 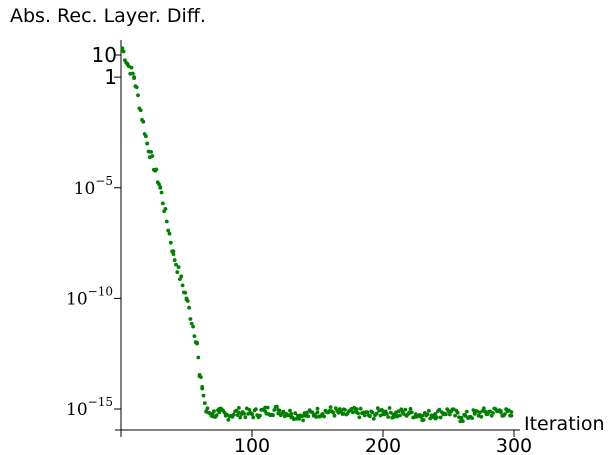 I want to click on x-tick-label: 200, so click(x=383, y=445).